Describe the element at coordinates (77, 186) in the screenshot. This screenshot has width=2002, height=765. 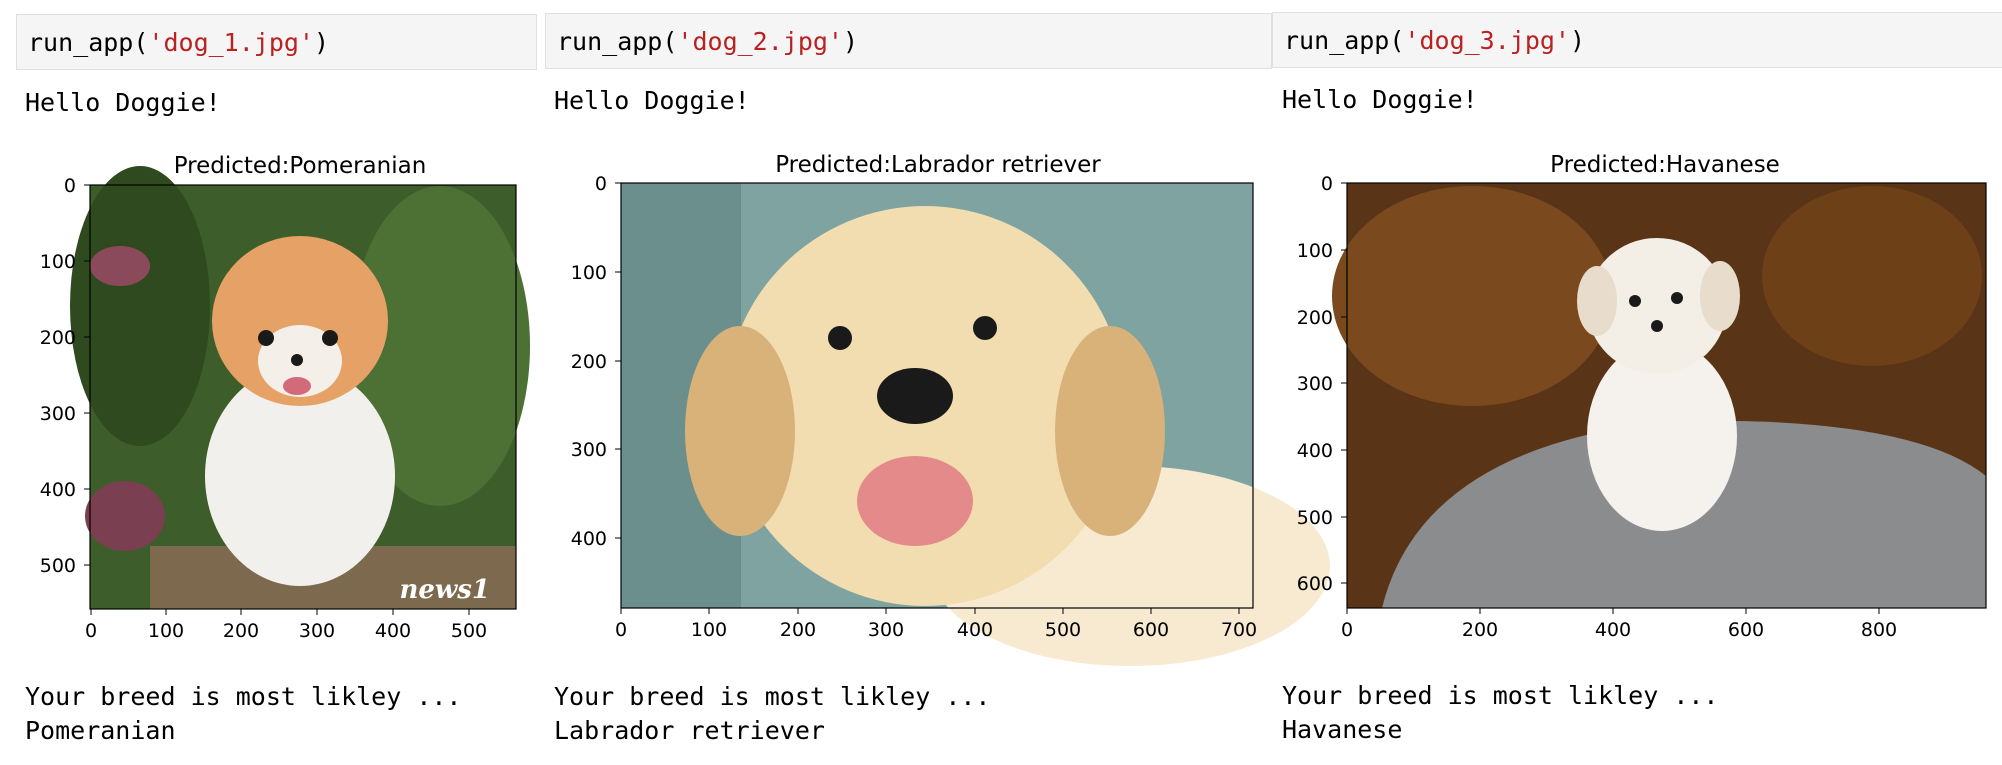
I see `y-tick: 0` at that location.